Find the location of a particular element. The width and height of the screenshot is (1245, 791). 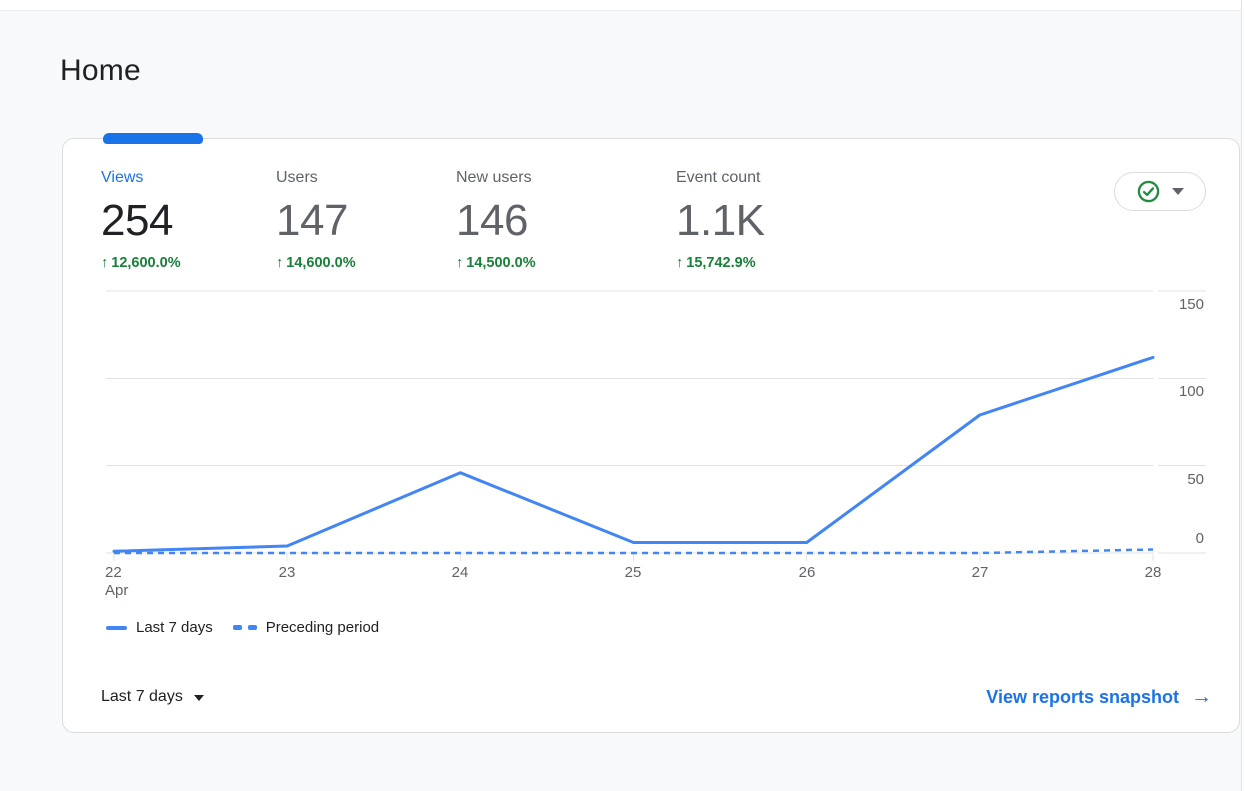

data-quality-dropdown-button is located at coordinates (1160, 191).